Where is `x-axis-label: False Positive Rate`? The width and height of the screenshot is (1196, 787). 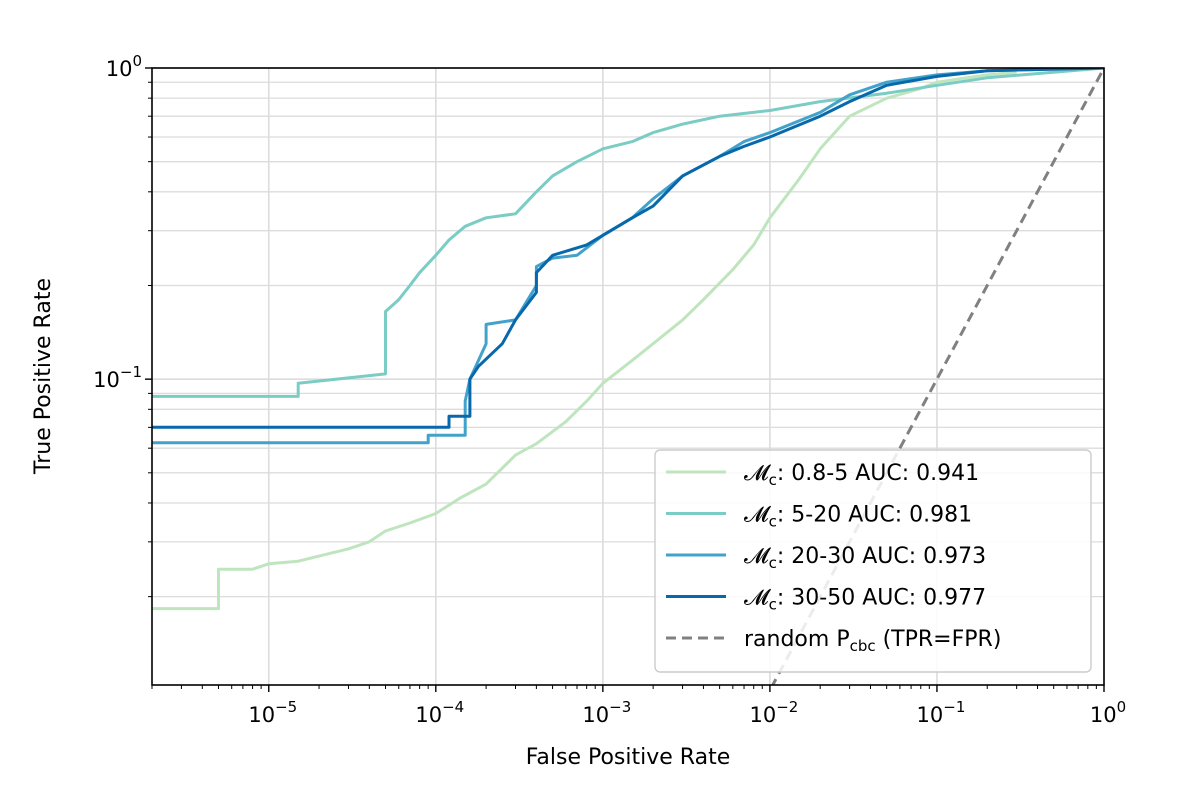 x-axis-label: False Positive Rate is located at coordinates (628, 757).